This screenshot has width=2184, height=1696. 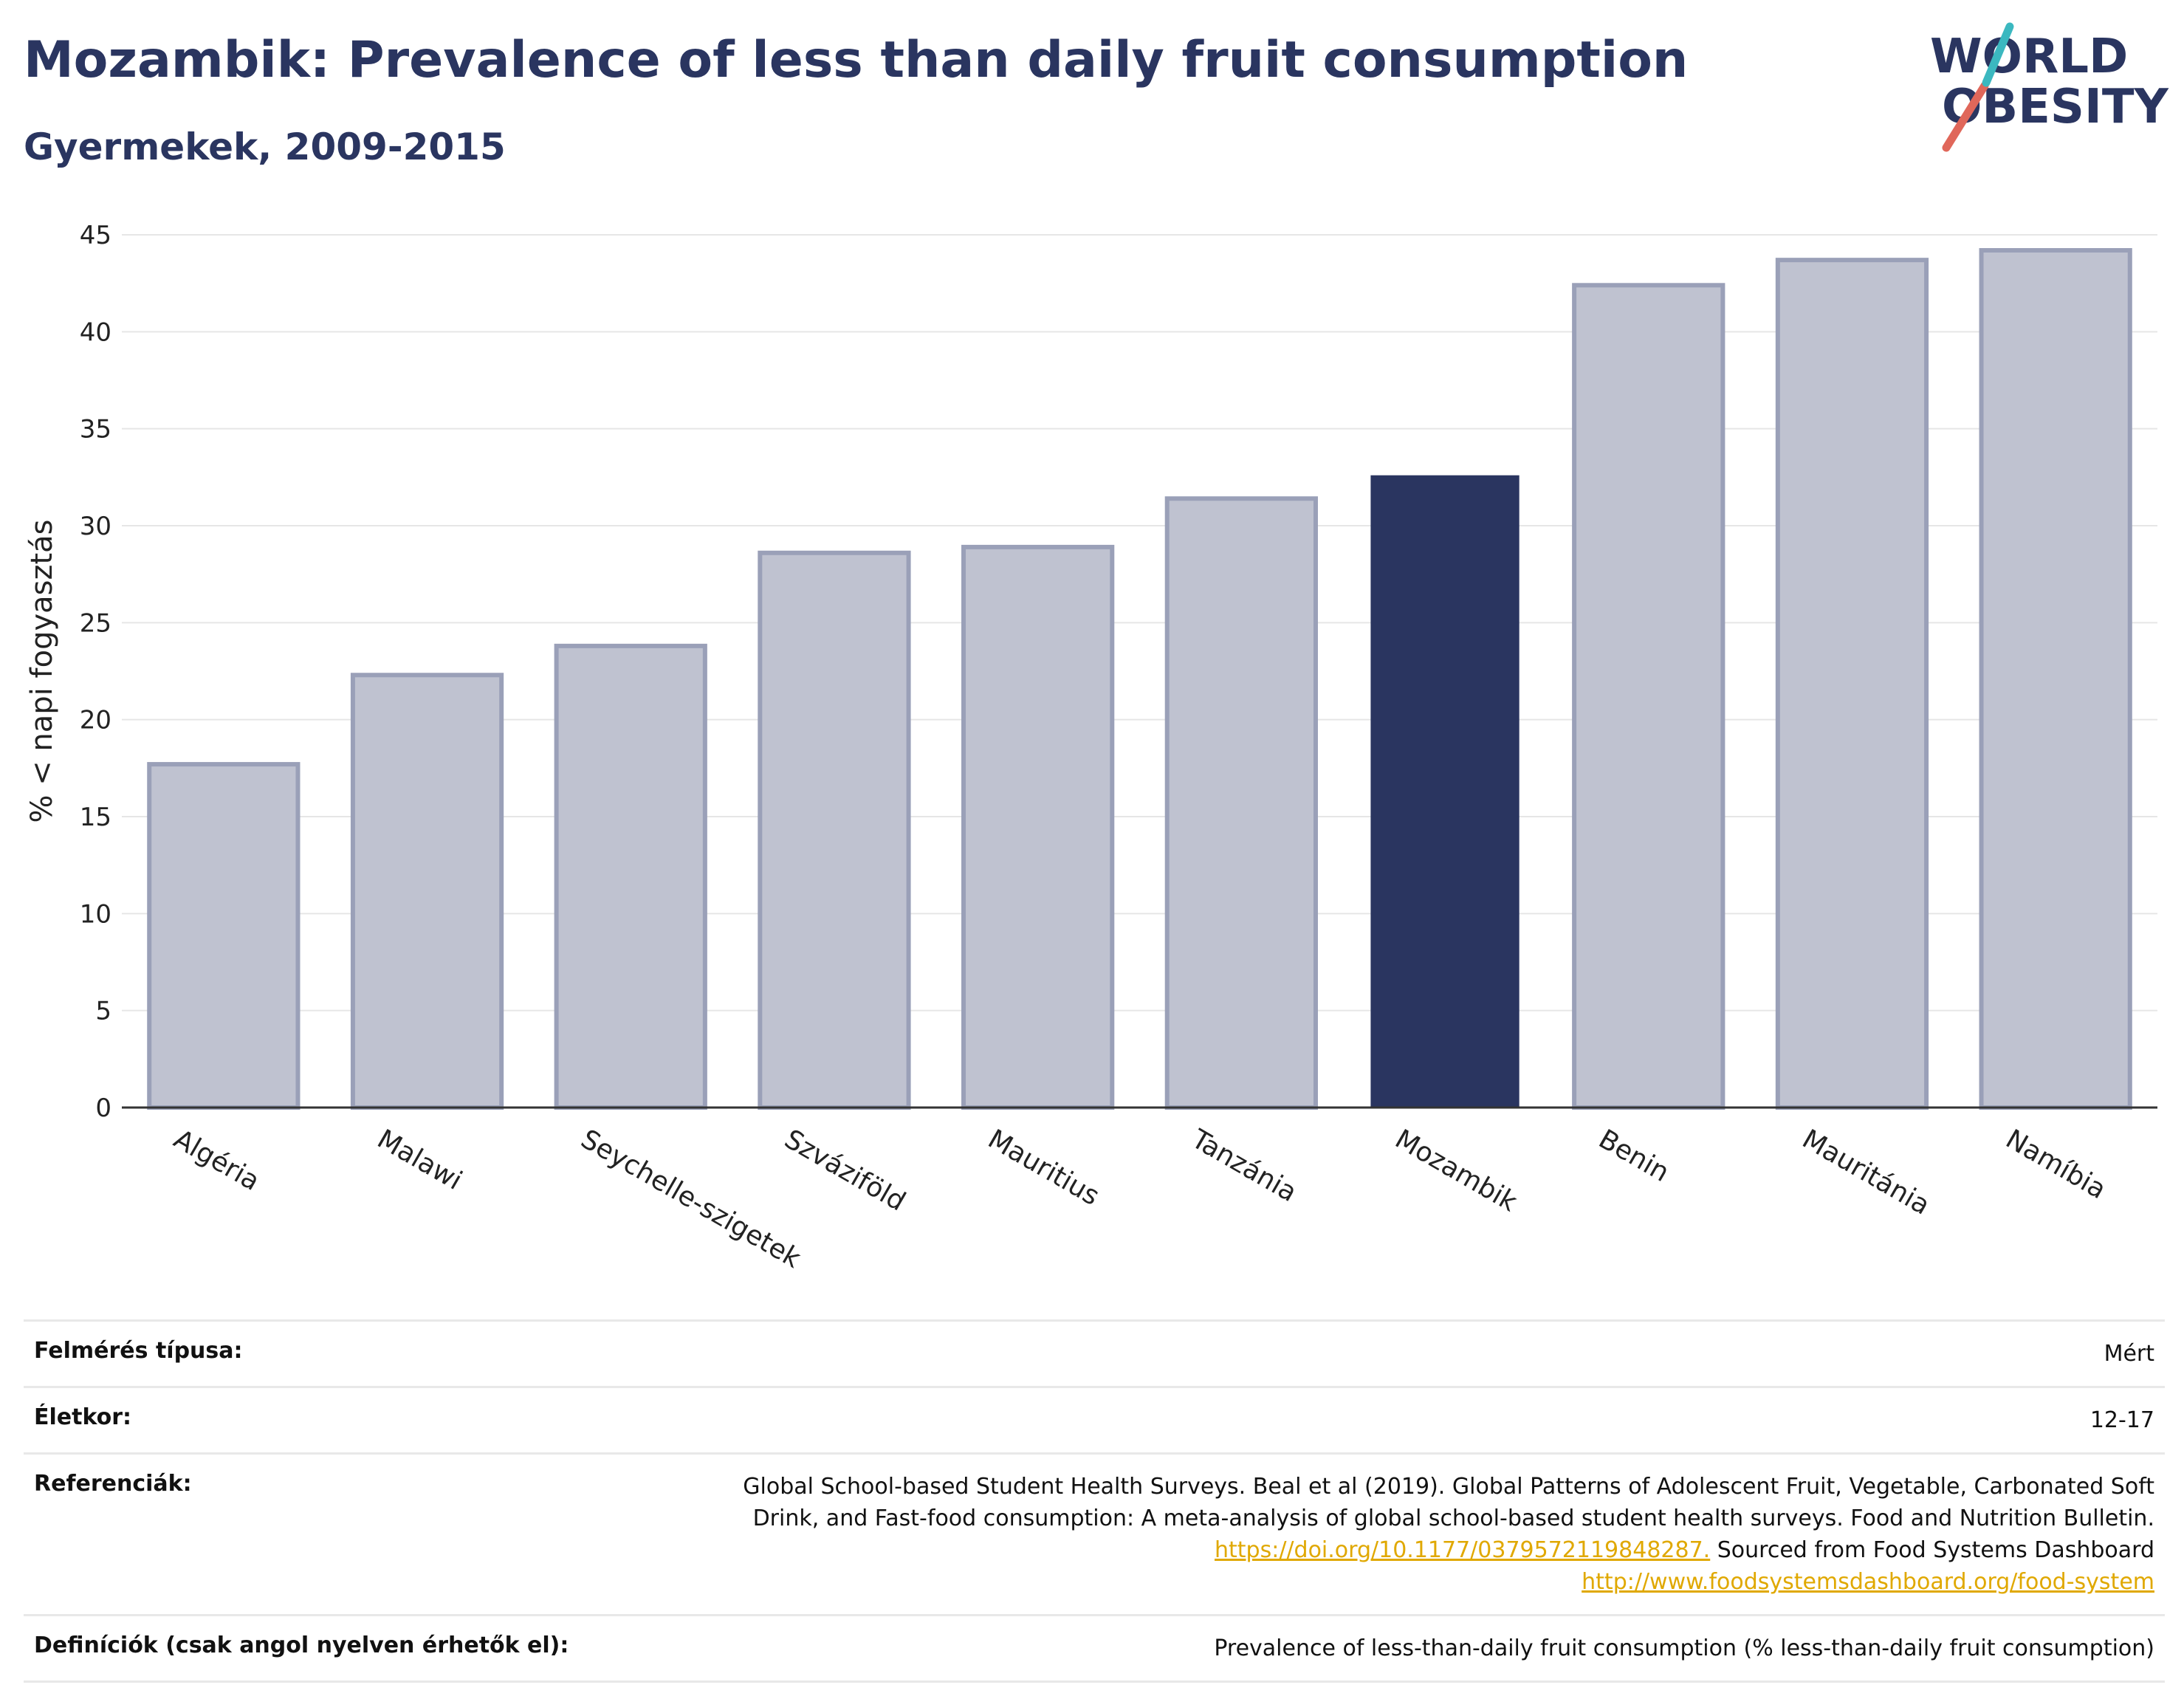 I want to click on x-tick-label: Algéria, so click(x=216, y=1160).